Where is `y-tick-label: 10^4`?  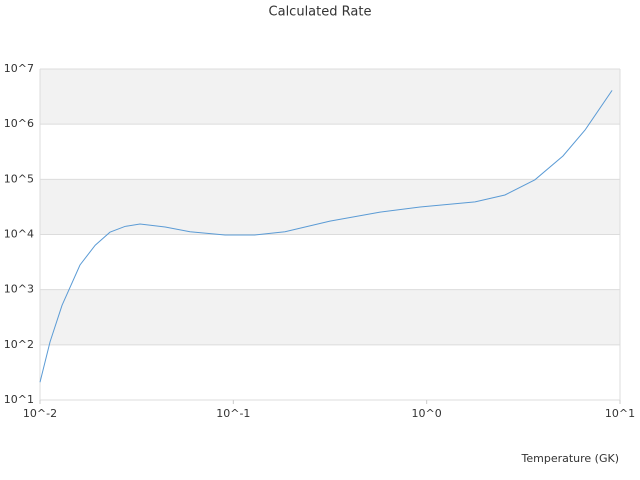
y-tick-label: 10^4 is located at coordinates (19, 234).